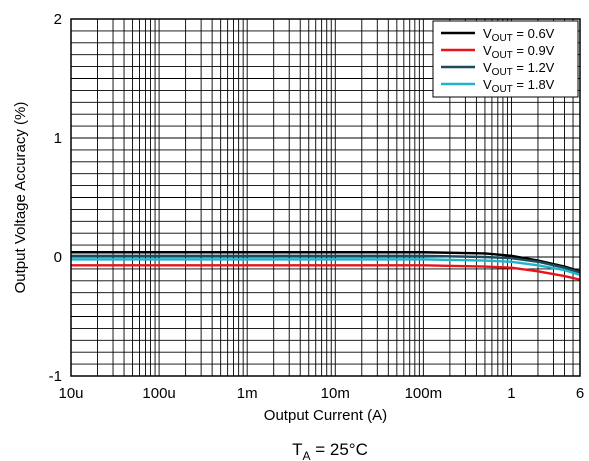 The image size is (589, 461). I want to click on x-tick-label: 100m, so click(424, 393).